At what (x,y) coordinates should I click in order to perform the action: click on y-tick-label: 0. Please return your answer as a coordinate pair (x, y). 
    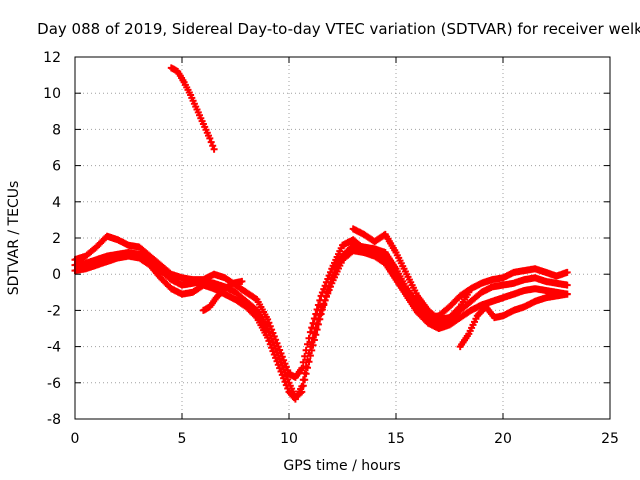
    Looking at the image, I should click on (56, 275).